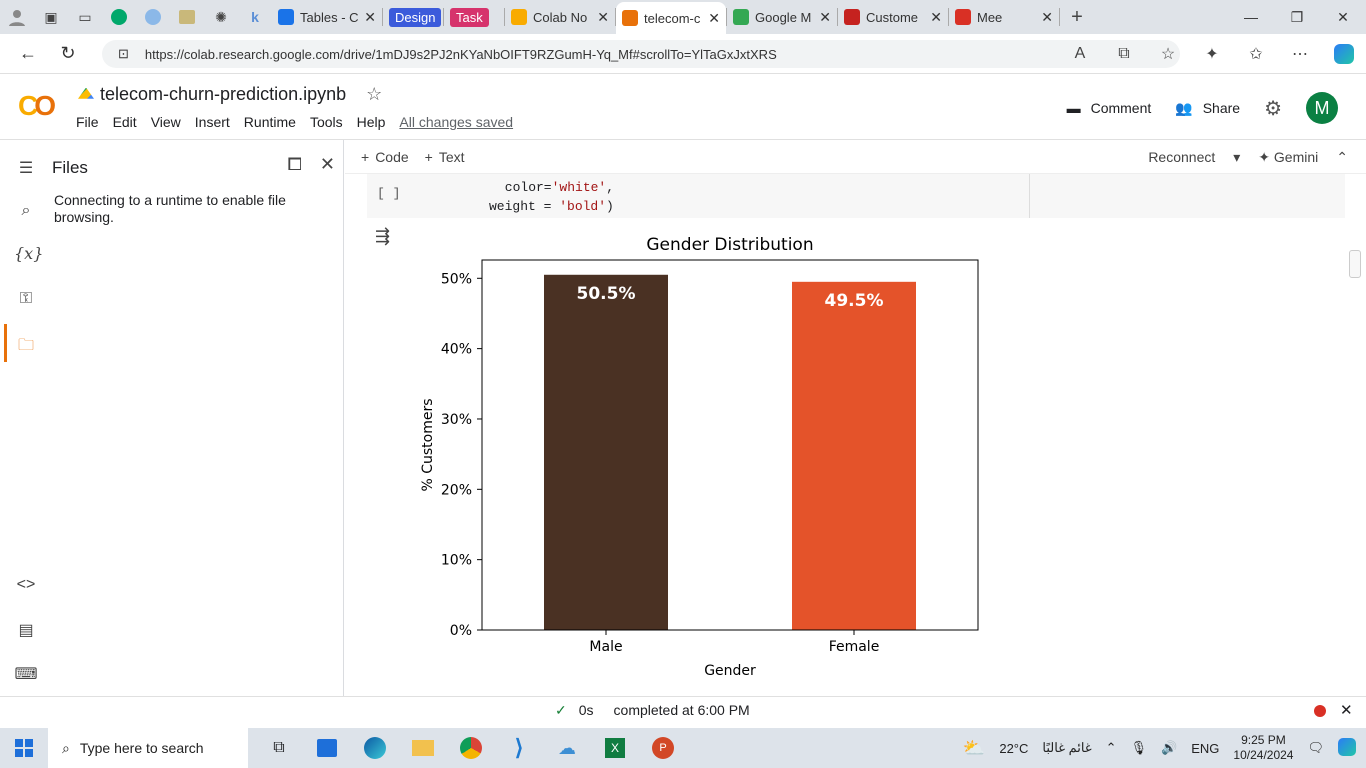  Describe the element at coordinates (567, 747) in the screenshot. I see `app-icon: ☁` at that location.